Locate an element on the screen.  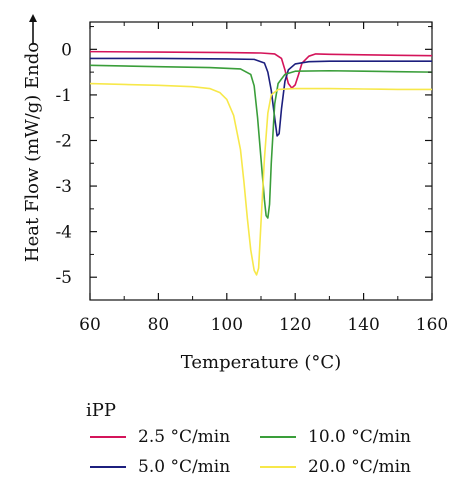
legend-item-2-5: 2.5 °C/min is located at coordinates (171, 437).